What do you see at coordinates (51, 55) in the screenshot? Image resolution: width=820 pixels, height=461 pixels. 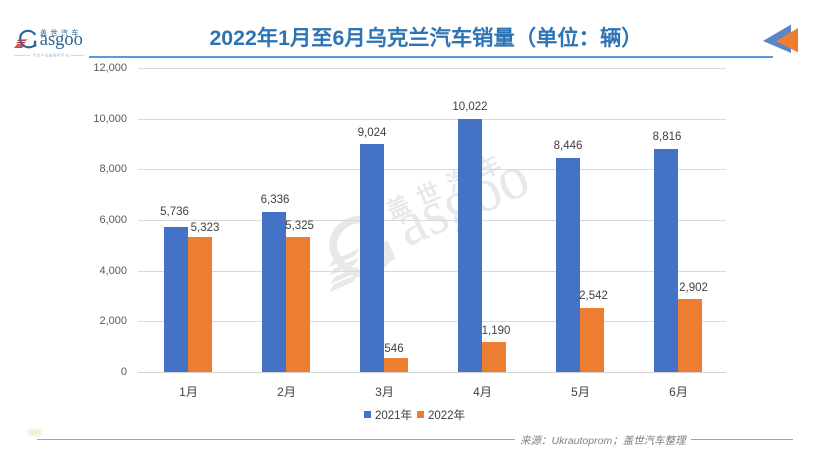 I see `svg-text: 汽车产业链服务平台` at bounding box center [51, 55].